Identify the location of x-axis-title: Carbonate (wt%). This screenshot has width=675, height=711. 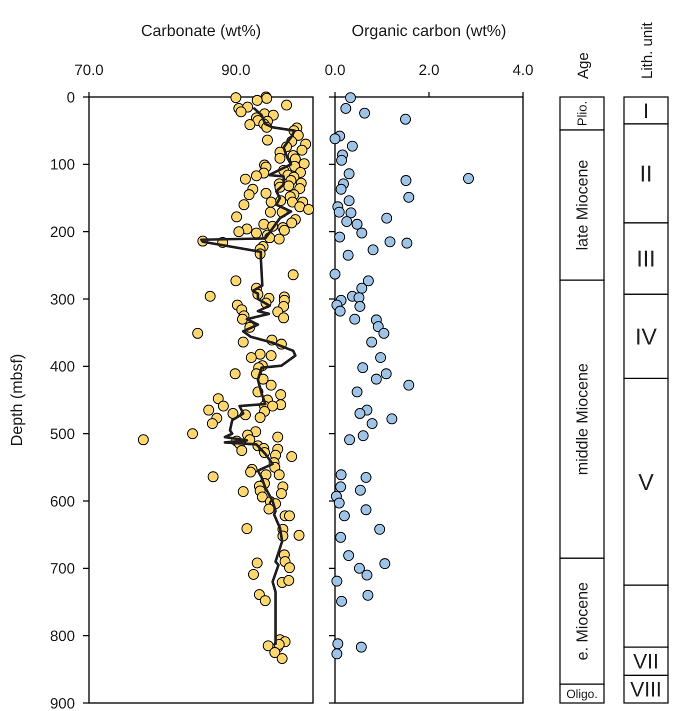
(201, 31).